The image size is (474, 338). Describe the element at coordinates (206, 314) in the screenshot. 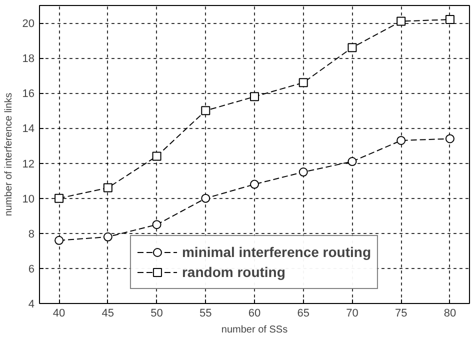

I see `x-tick-label: 55` at that location.